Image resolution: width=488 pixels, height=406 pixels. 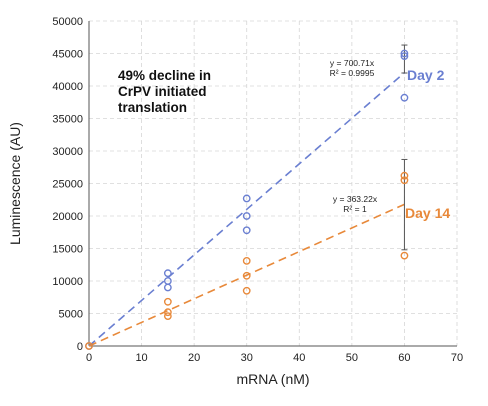 I want to click on annotation-line: CrPV initiated, so click(x=162, y=91).